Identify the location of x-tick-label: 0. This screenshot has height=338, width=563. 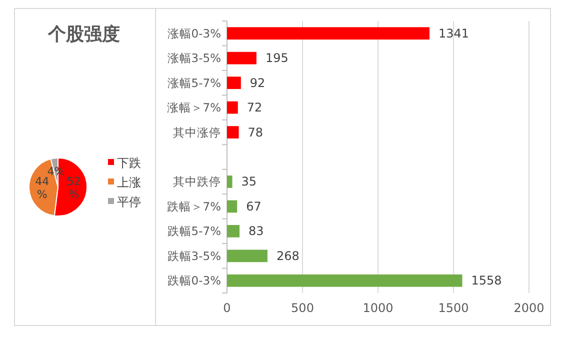
(227, 308).